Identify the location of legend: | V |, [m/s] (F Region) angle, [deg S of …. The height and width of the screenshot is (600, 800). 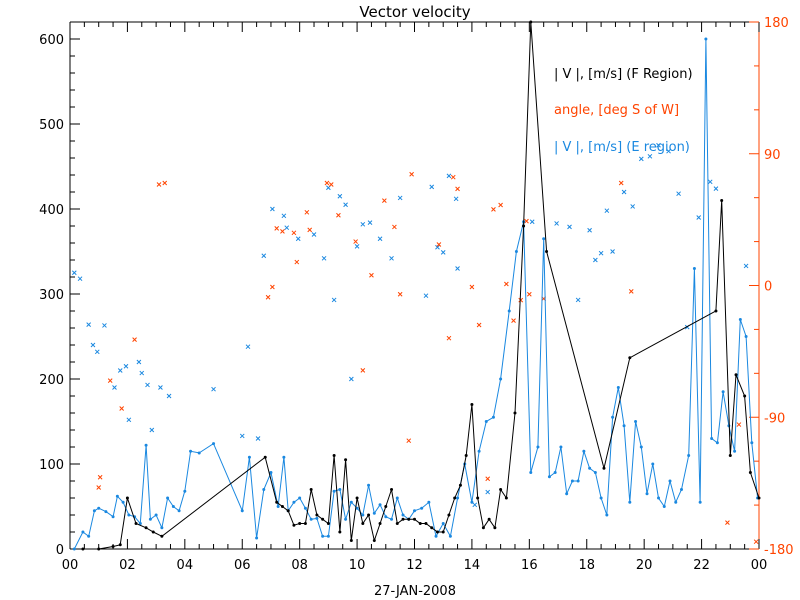
(623, 111).